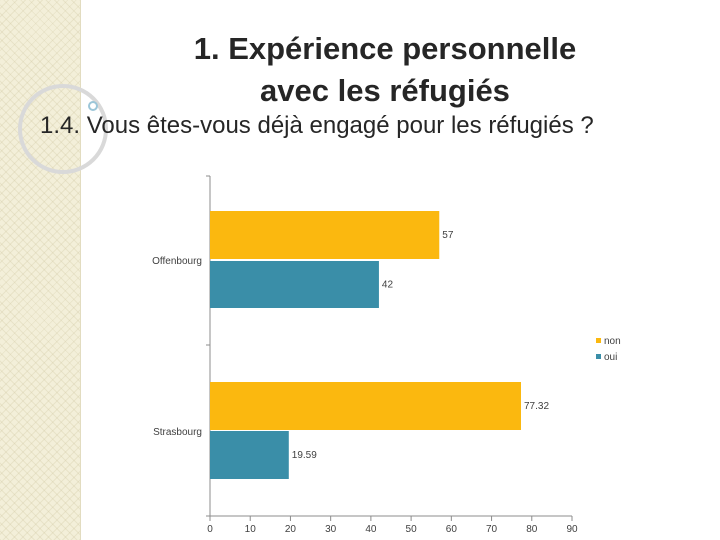 Image resolution: width=720 pixels, height=540 pixels. Describe the element at coordinates (249, 455) in the screenshot. I see `bar-oui-strasbourg` at that location.